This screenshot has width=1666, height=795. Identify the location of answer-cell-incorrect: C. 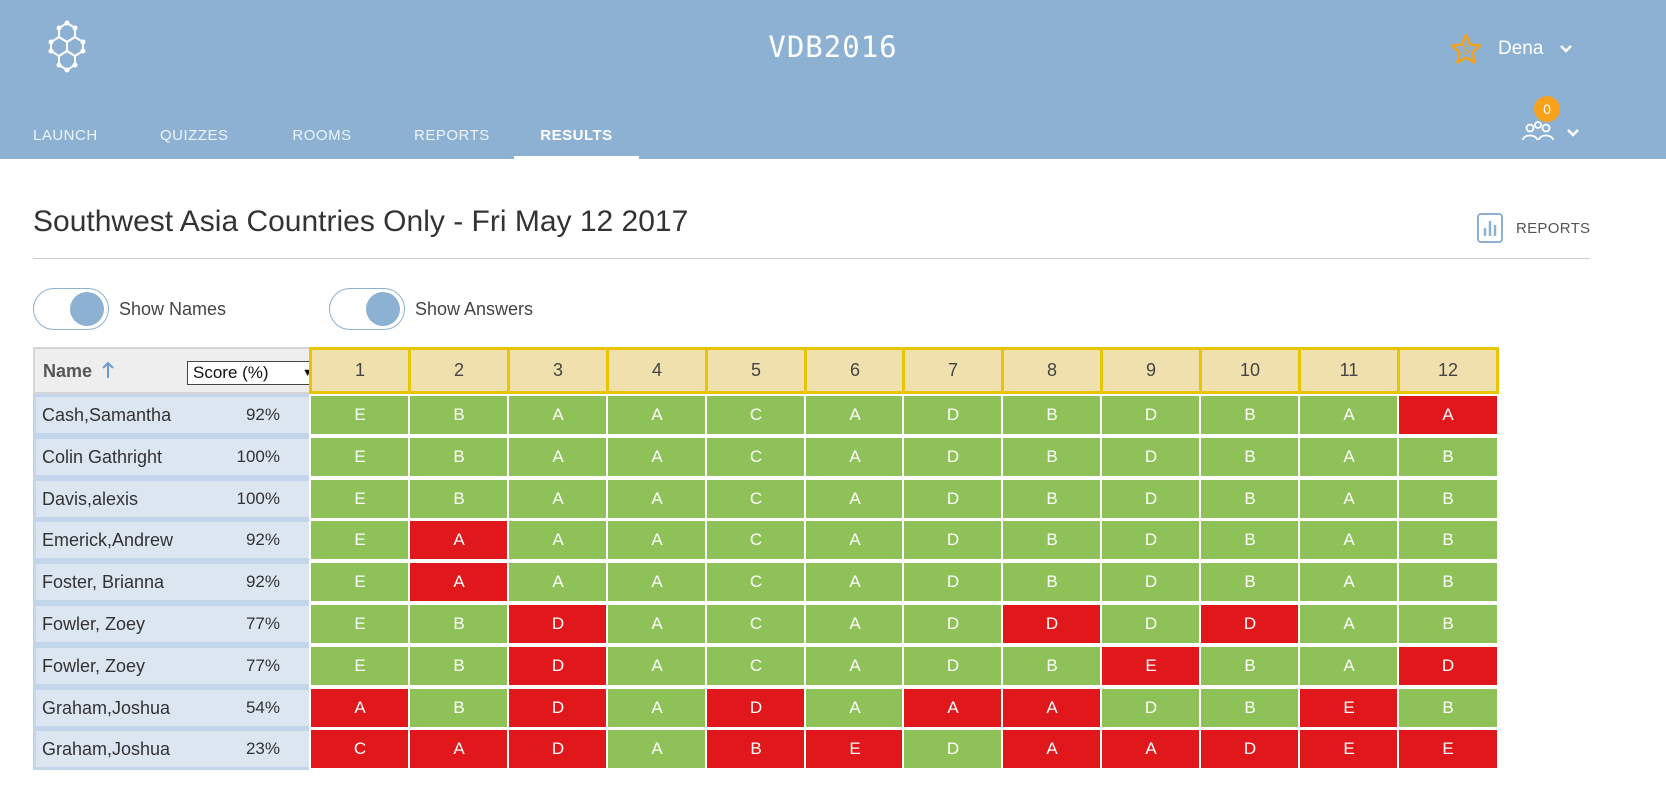
(360, 749).